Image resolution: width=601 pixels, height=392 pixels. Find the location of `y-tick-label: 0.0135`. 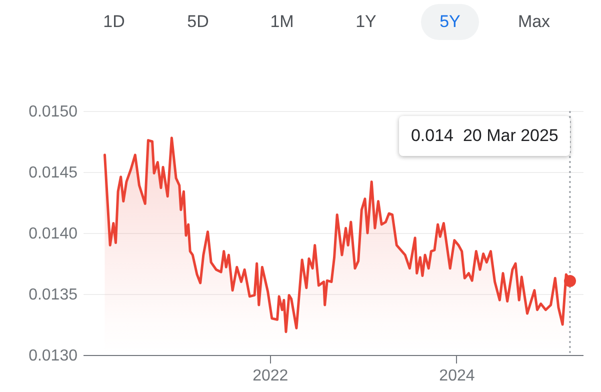

y-tick-label: 0.0135 is located at coordinates (53, 295).